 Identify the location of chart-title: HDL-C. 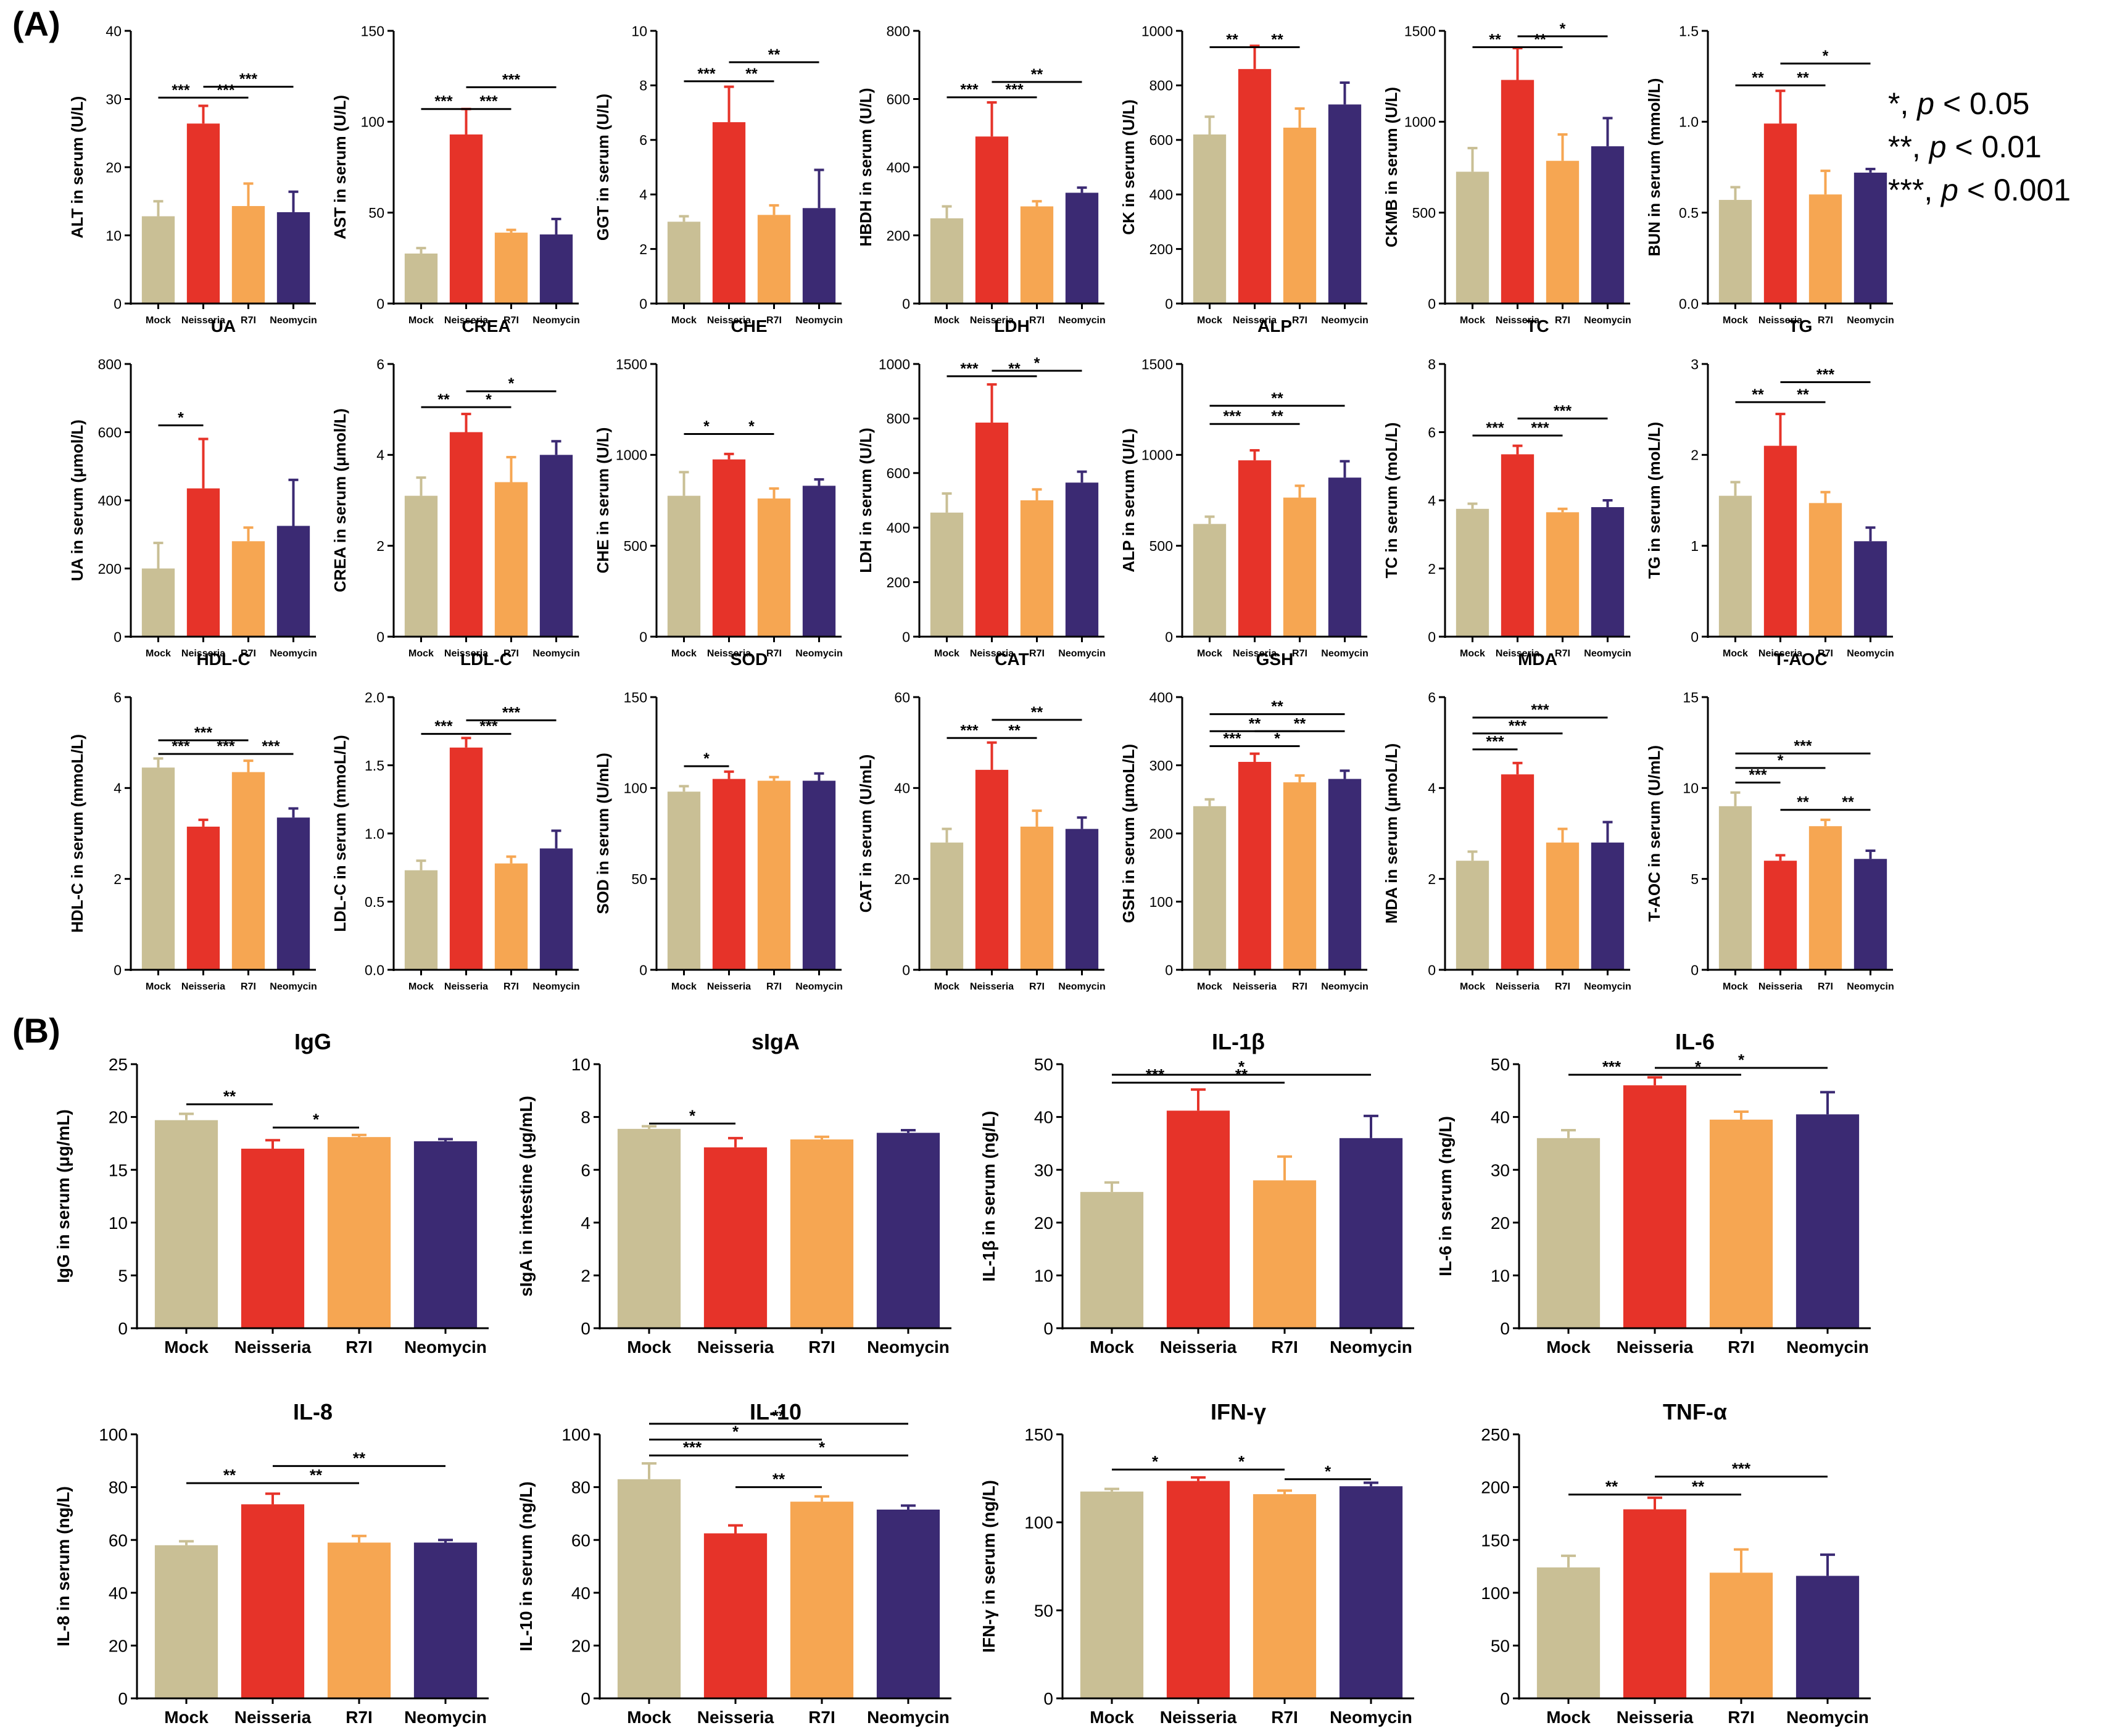
(223, 659).